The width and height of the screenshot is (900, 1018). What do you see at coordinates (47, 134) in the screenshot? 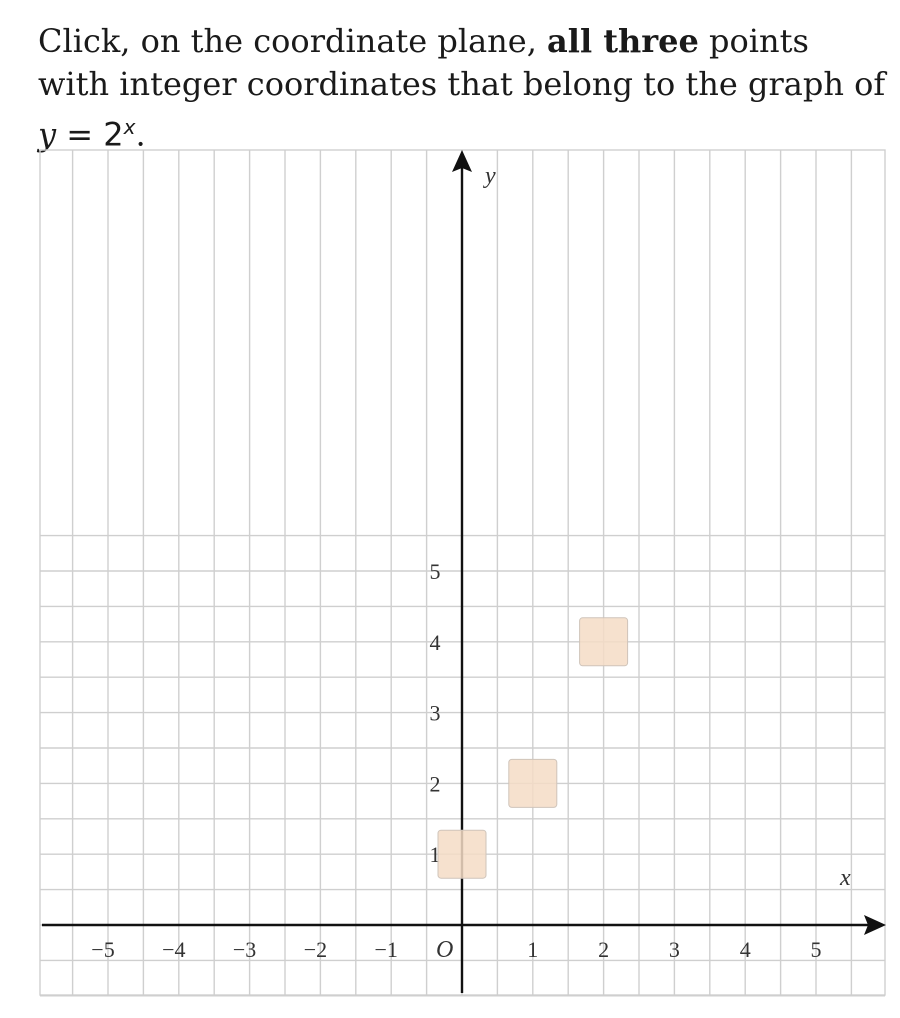
I see `function-variable: y` at bounding box center [47, 134].